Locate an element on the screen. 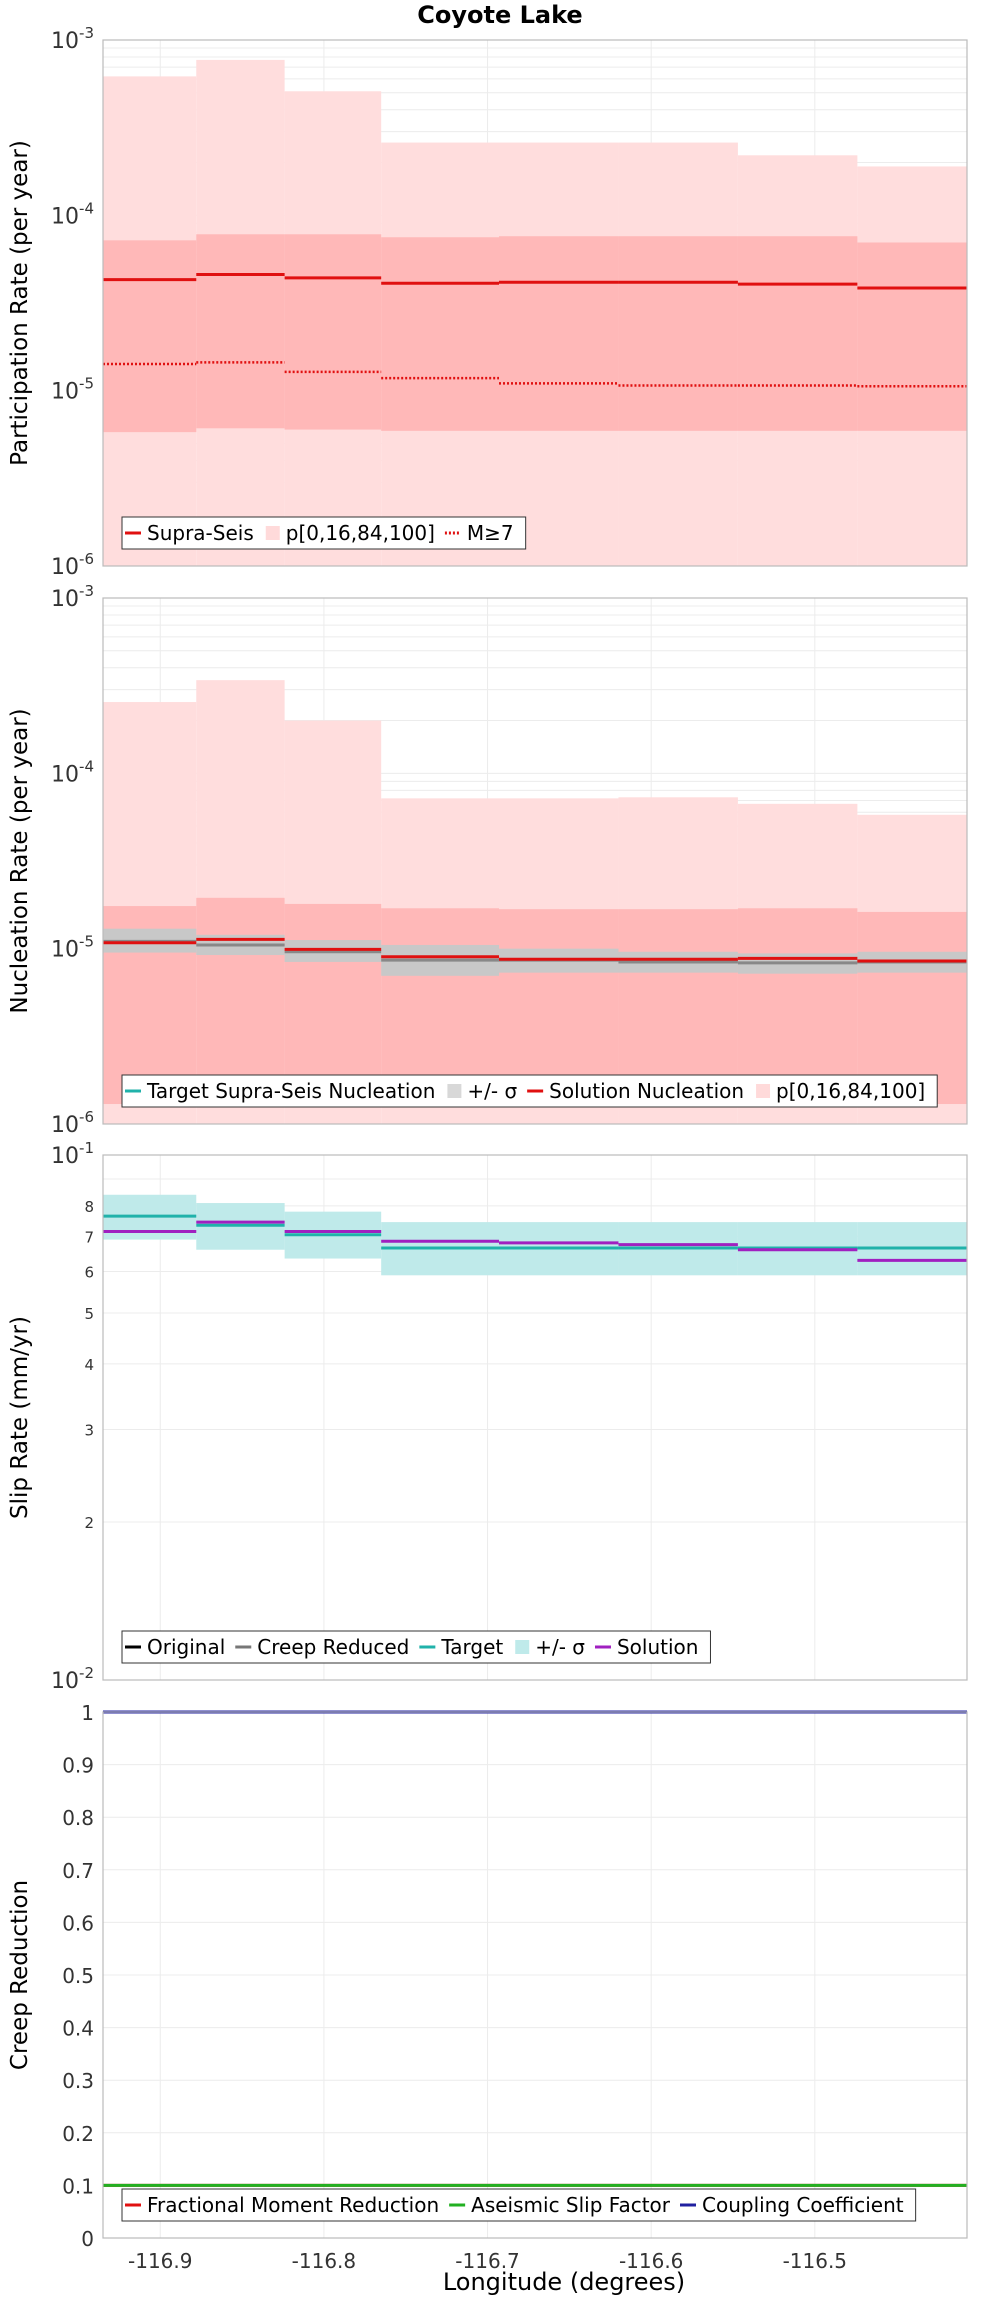  legend-item-supra-seis: Supra-Seis is located at coordinates (189, 533).